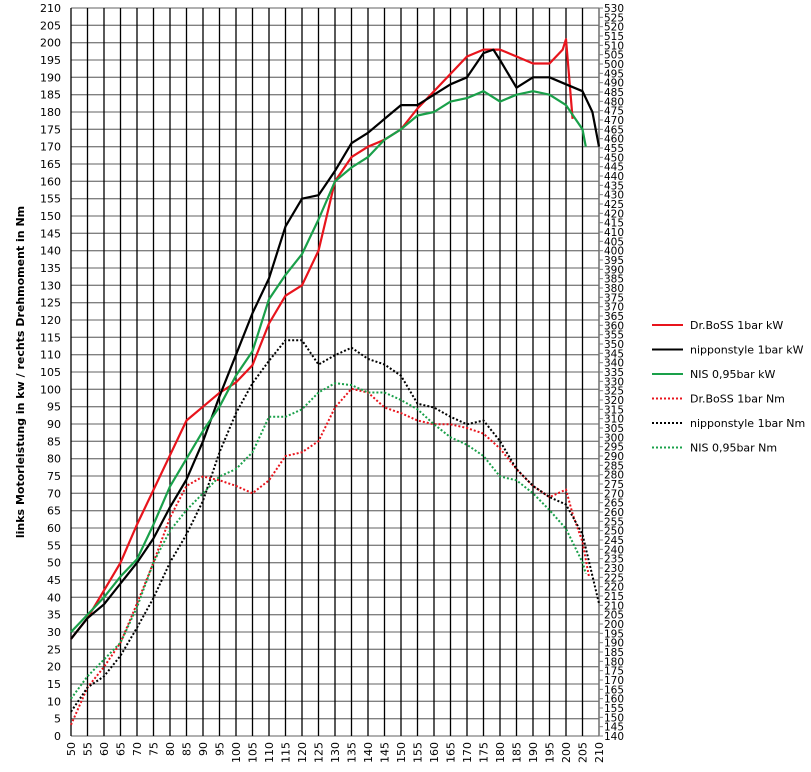 The width and height of the screenshot is (811, 772). I want to click on right-tick-label: 520, so click(614, 28).